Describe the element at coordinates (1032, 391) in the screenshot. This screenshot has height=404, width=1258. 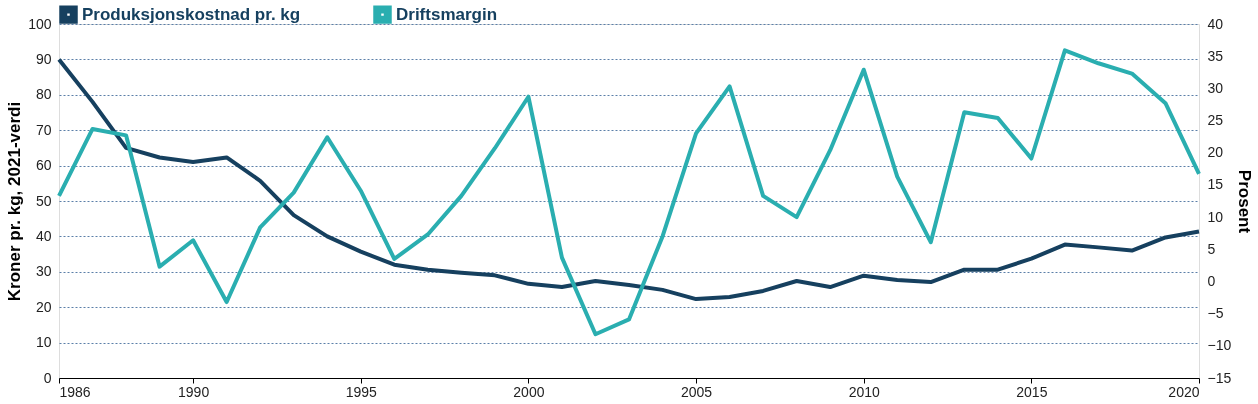
I see `x-tick-label: 2015` at that location.